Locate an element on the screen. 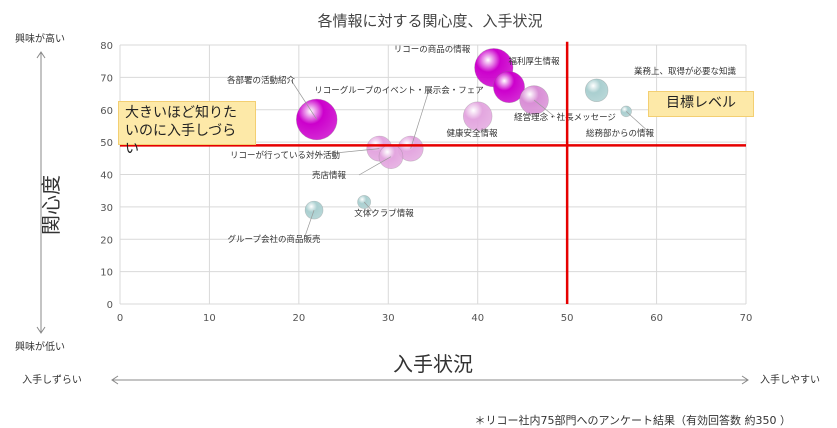 This screenshot has height=428, width=837. chart-title: 各情報に対する関心度、入手状況 is located at coordinates (429, 21).